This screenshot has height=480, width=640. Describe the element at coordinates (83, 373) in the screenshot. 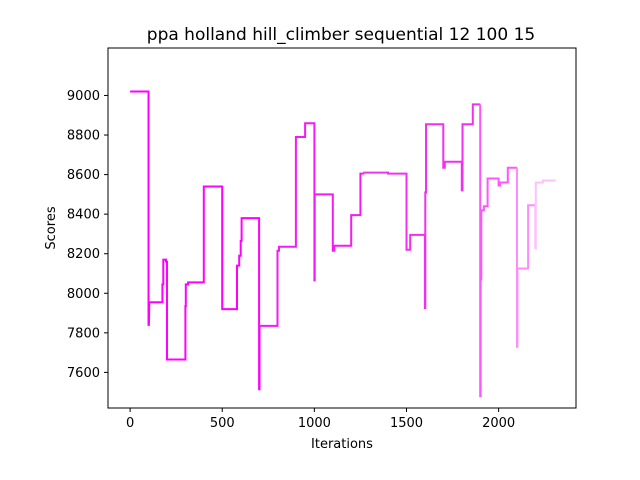

I see `y-tick-label: 7600` at that location.